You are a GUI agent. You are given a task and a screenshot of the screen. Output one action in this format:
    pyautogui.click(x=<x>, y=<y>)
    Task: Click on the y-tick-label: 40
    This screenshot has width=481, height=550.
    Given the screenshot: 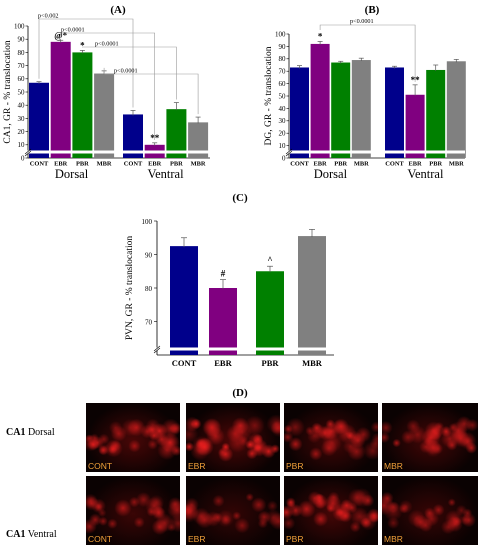 What is the action you would take?
    pyautogui.click(x=283, y=109)
    